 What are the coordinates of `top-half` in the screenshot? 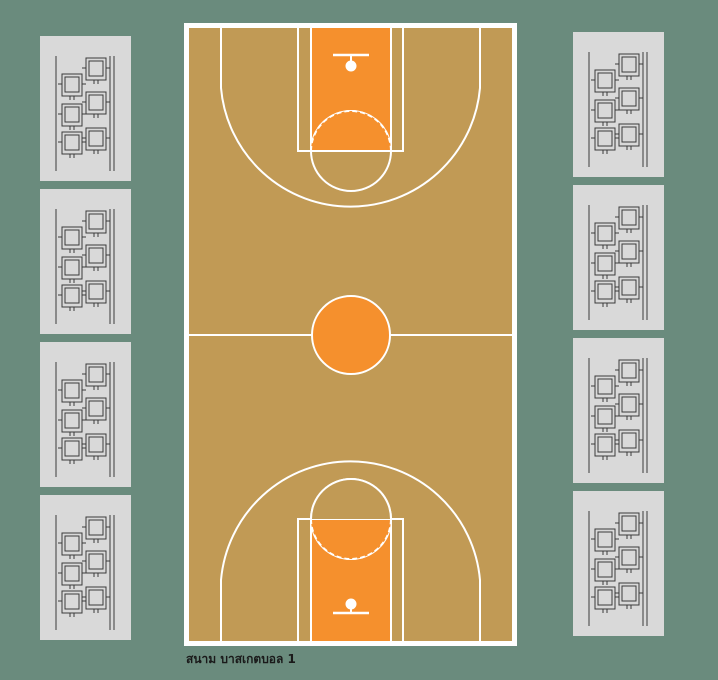 It's located at (350, 117).